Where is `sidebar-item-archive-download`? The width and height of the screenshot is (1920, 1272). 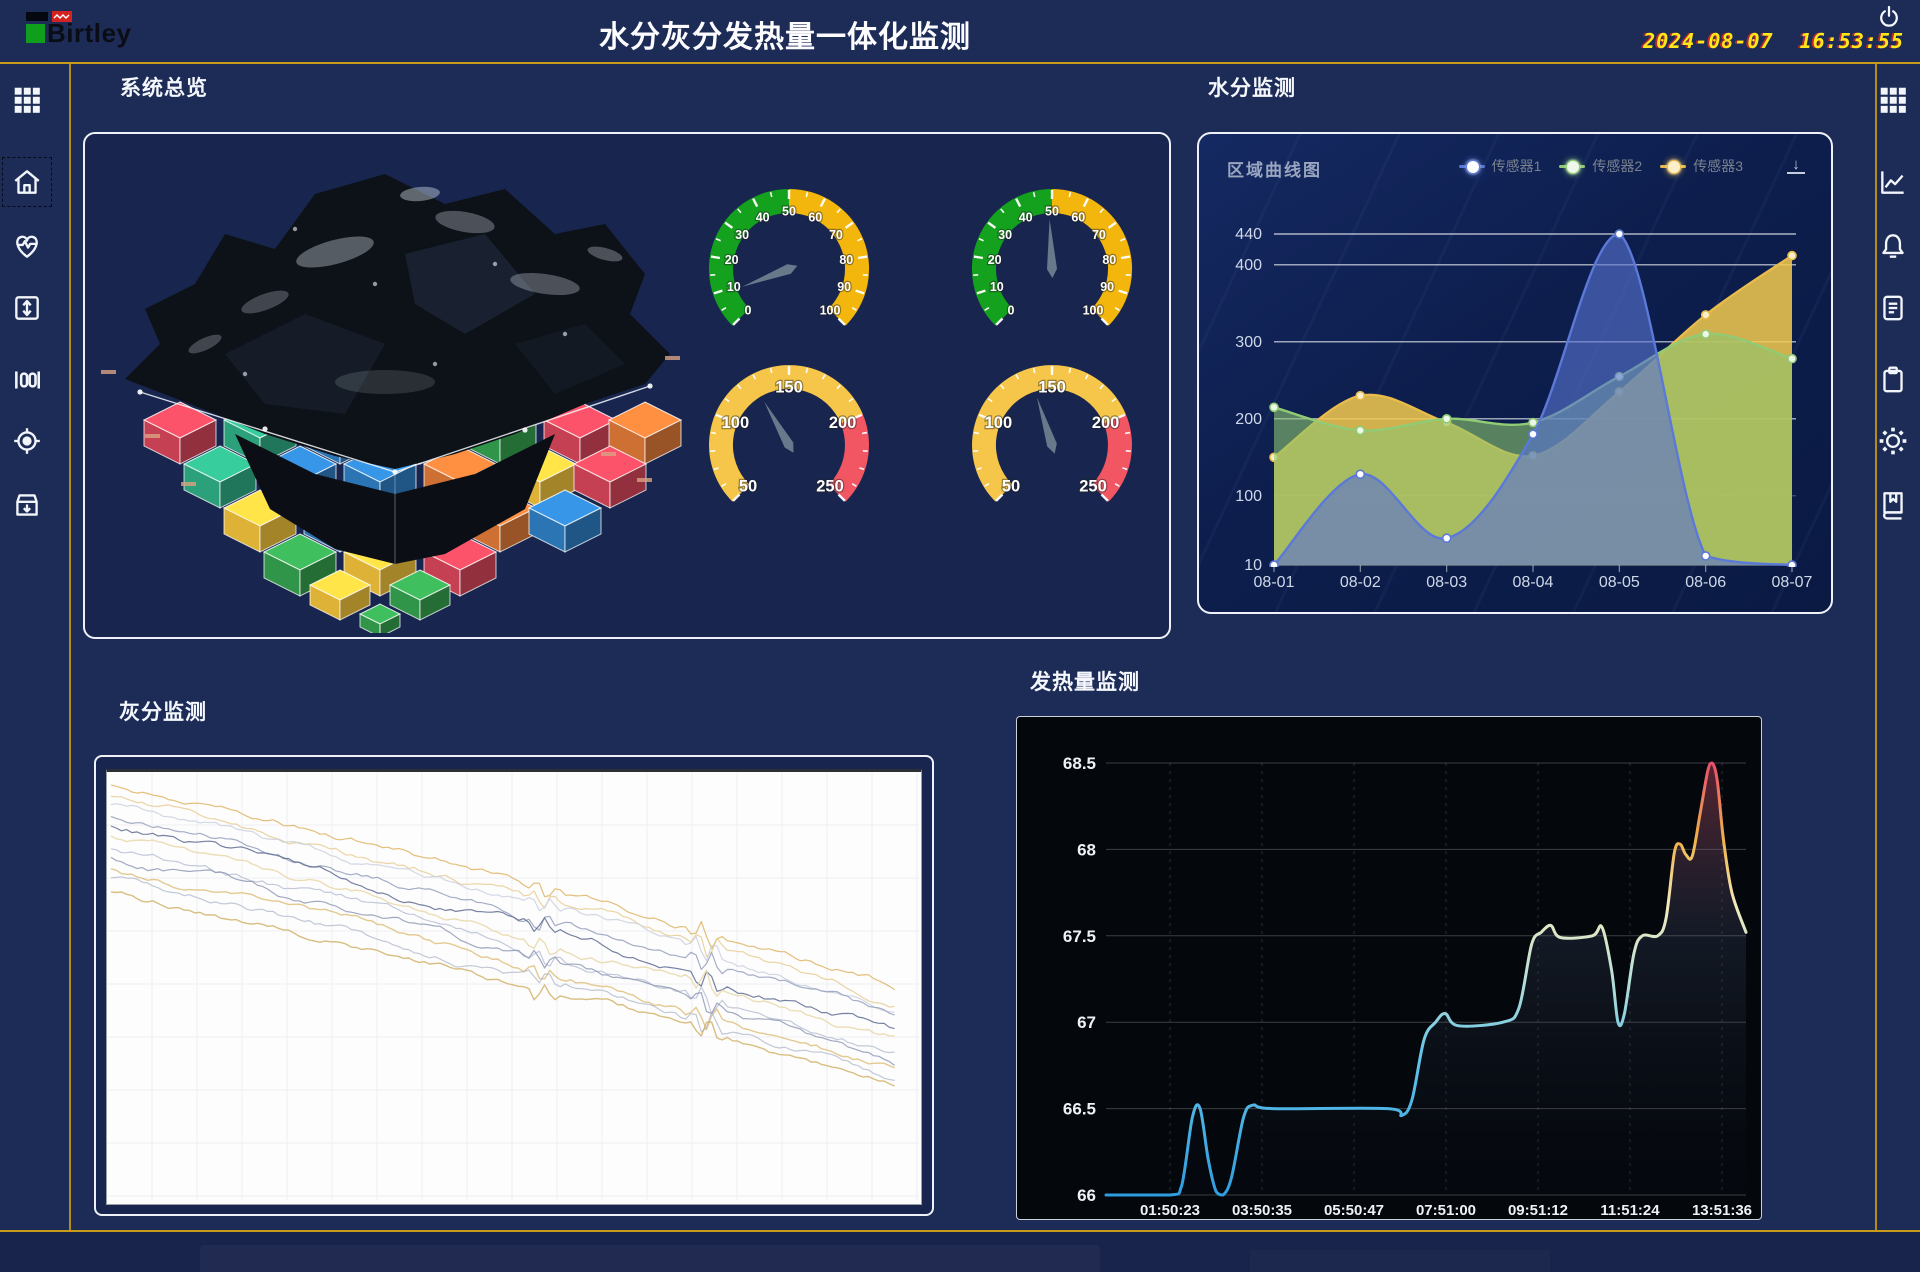
sidebar-item-archive-download is located at coordinates (27, 505).